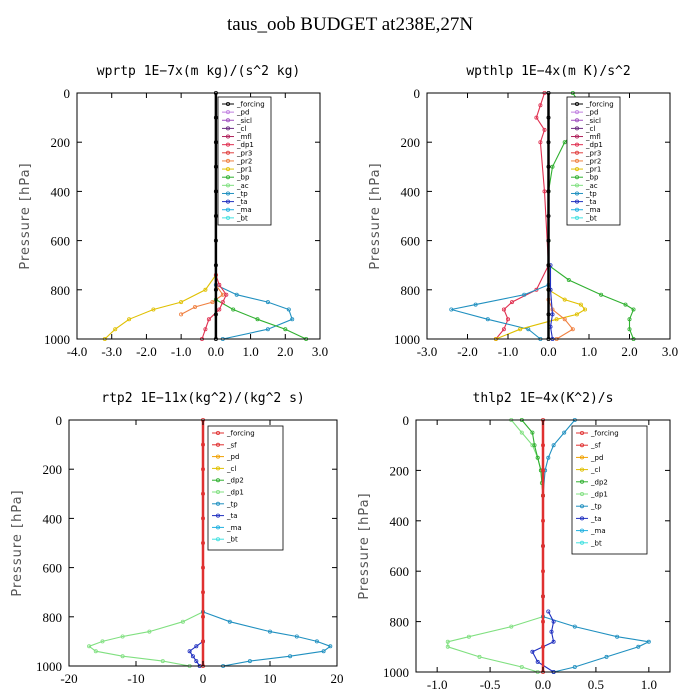 The width and height of the screenshot is (700, 700). What do you see at coordinates (400, 571) in the screenshot?
I see `y-tick-label: 600` at bounding box center [400, 571].